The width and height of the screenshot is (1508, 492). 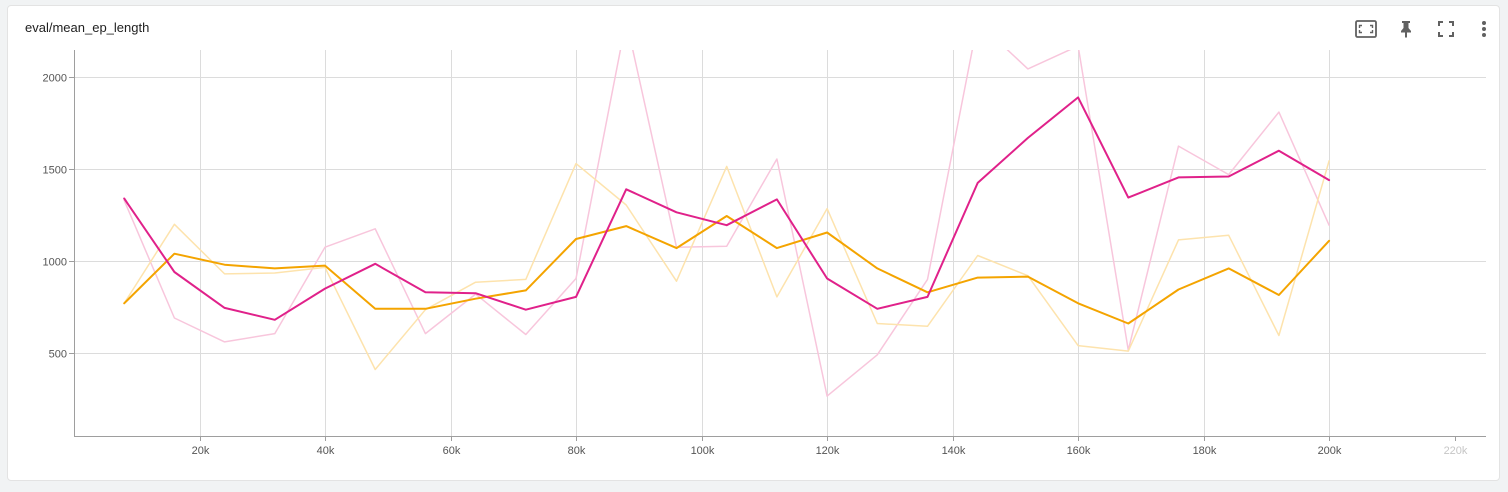 What do you see at coordinates (828, 451) in the screenshot?
I see `x-tick-label: 120k` at bounding box center [828, 451].